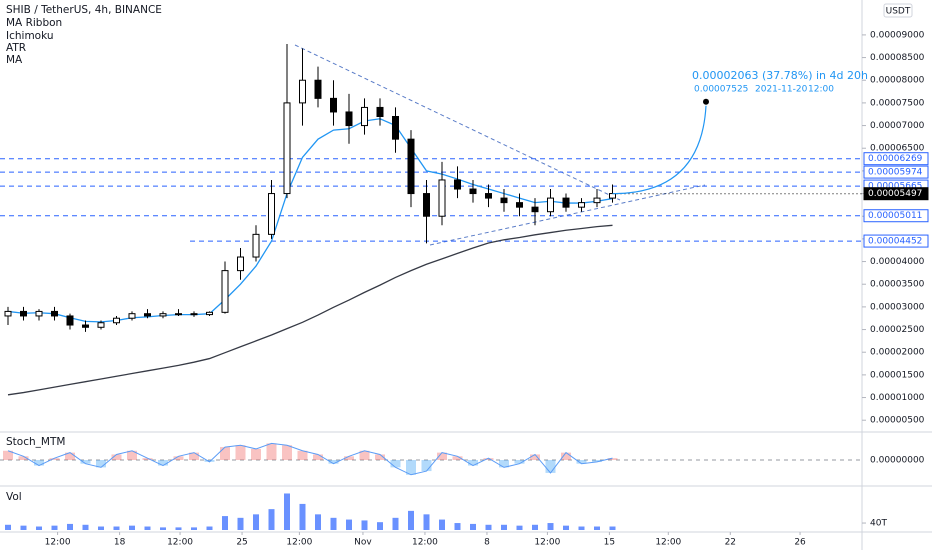  I want to click on price-label: 0.00004452, so click(895, 242).